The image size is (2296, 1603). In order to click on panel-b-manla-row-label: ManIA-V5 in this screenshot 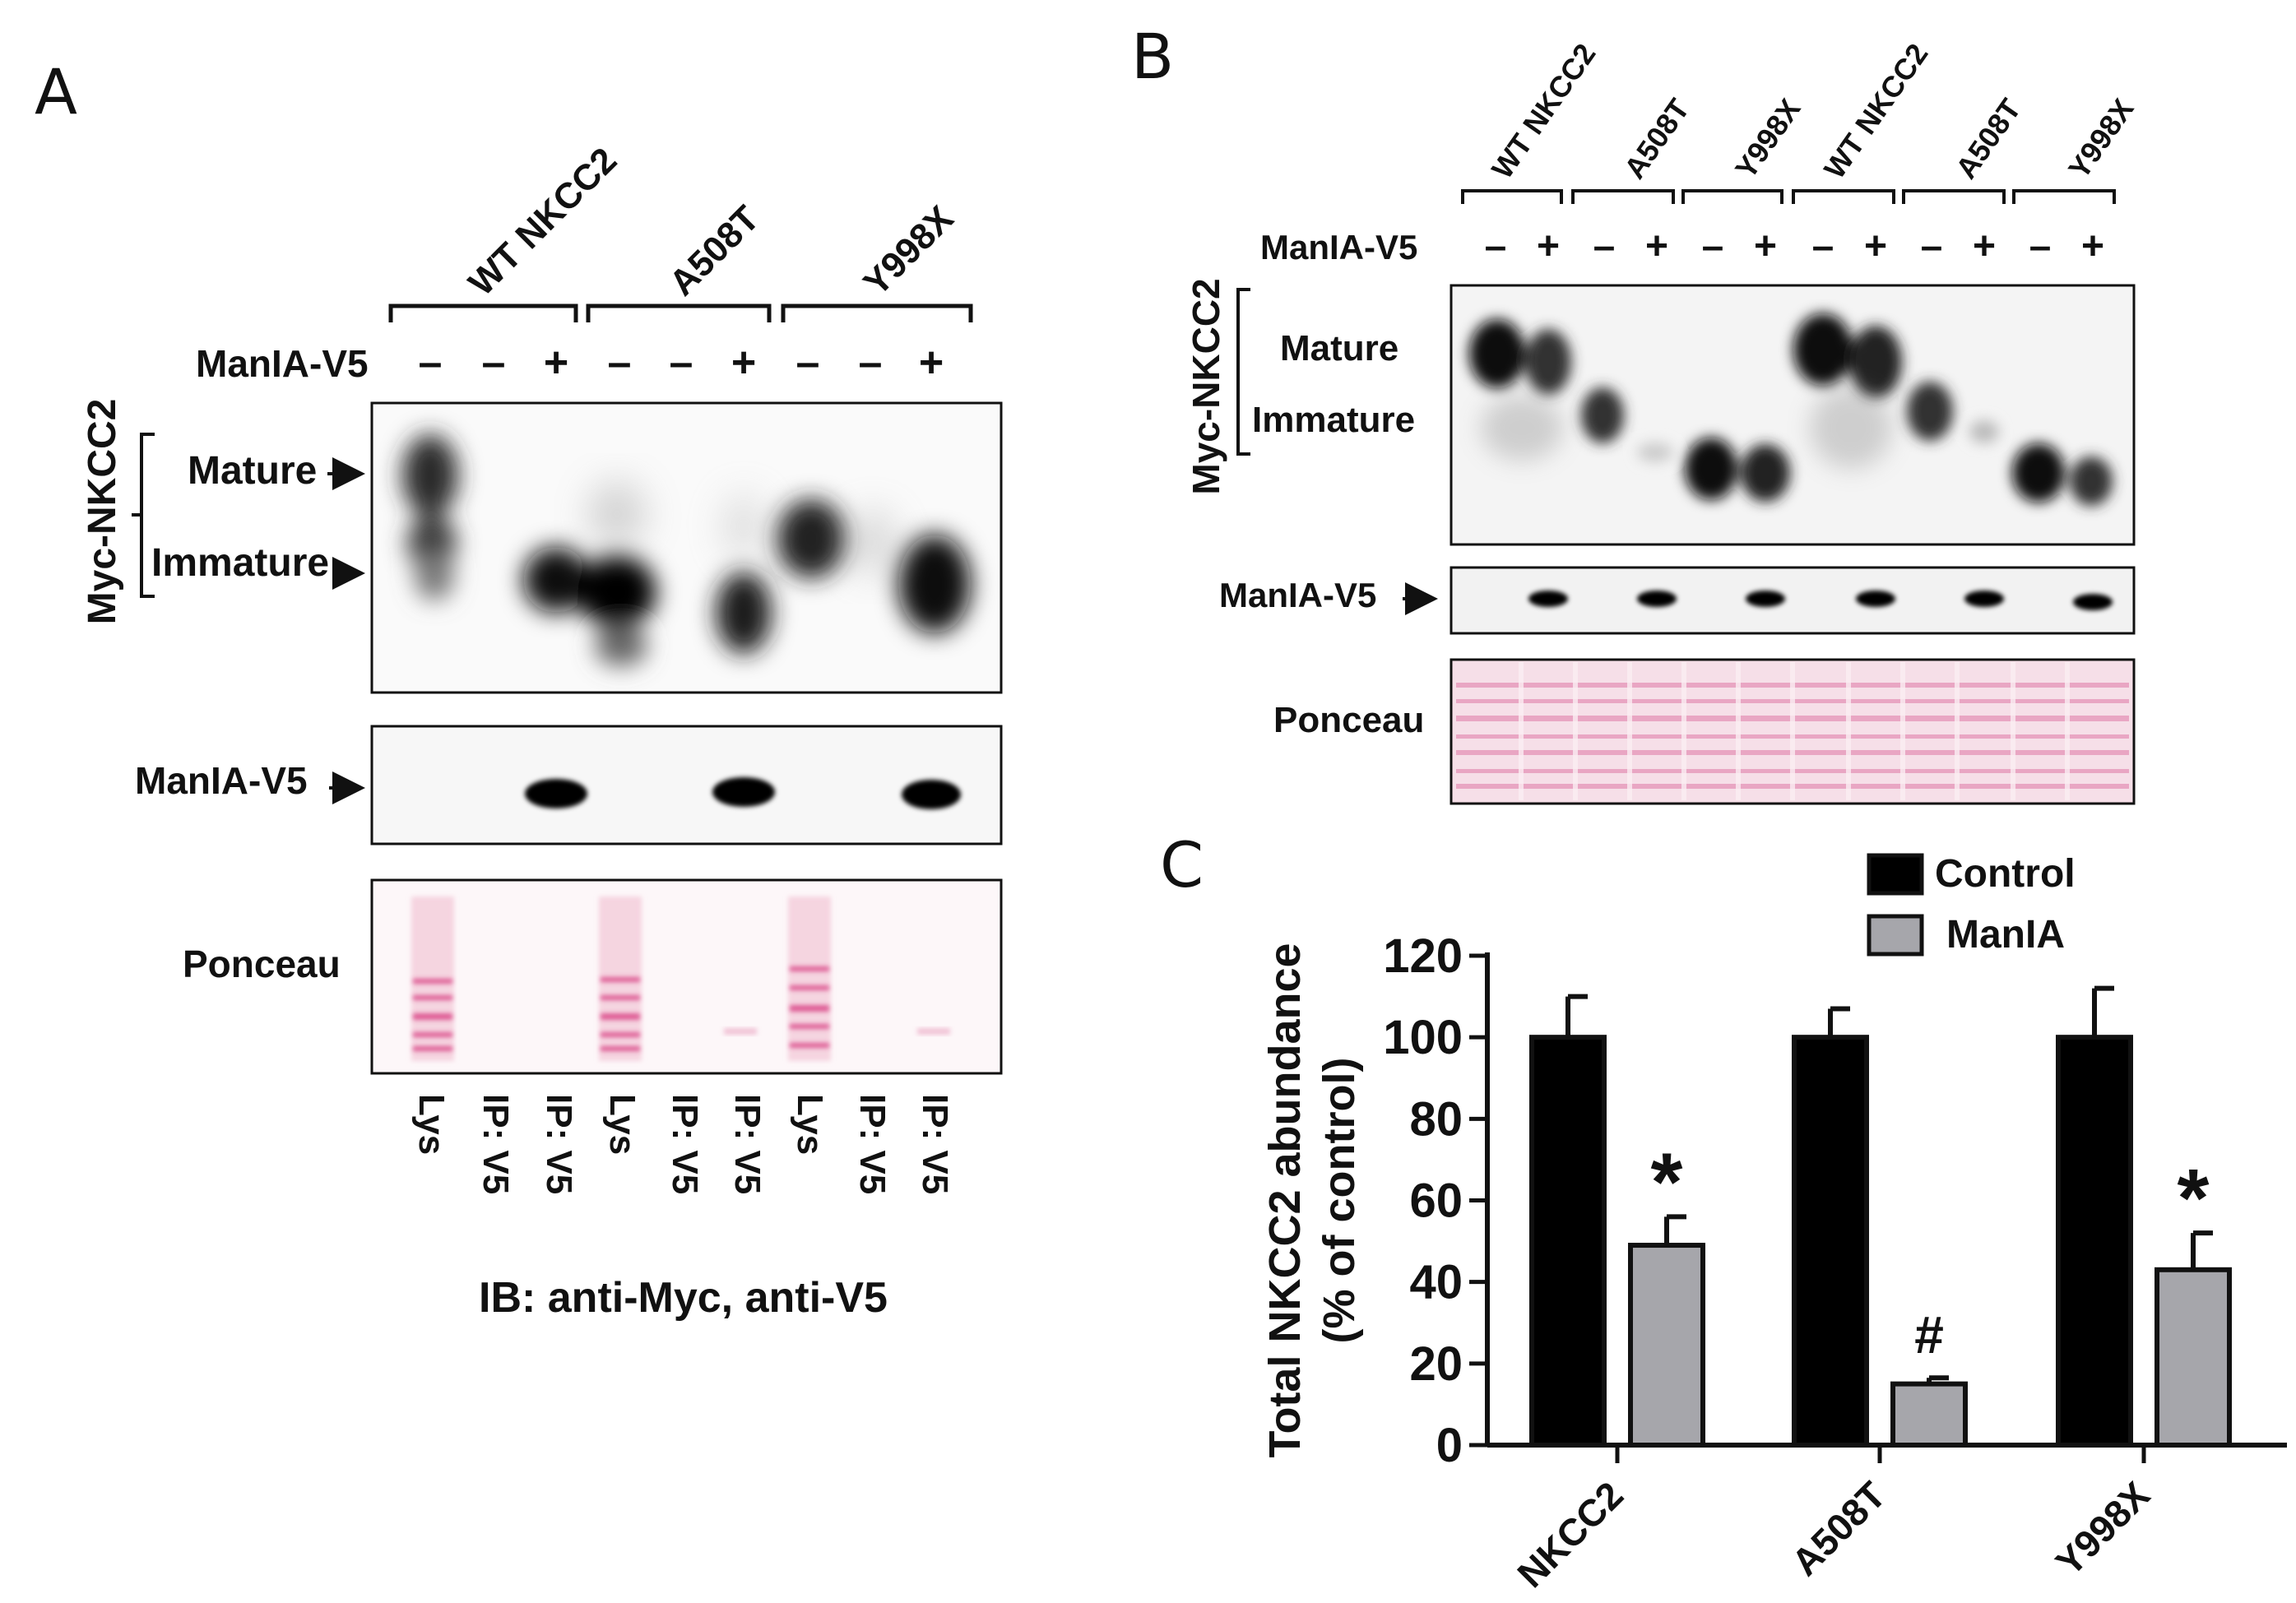, I will do `click(1338, 247)`.